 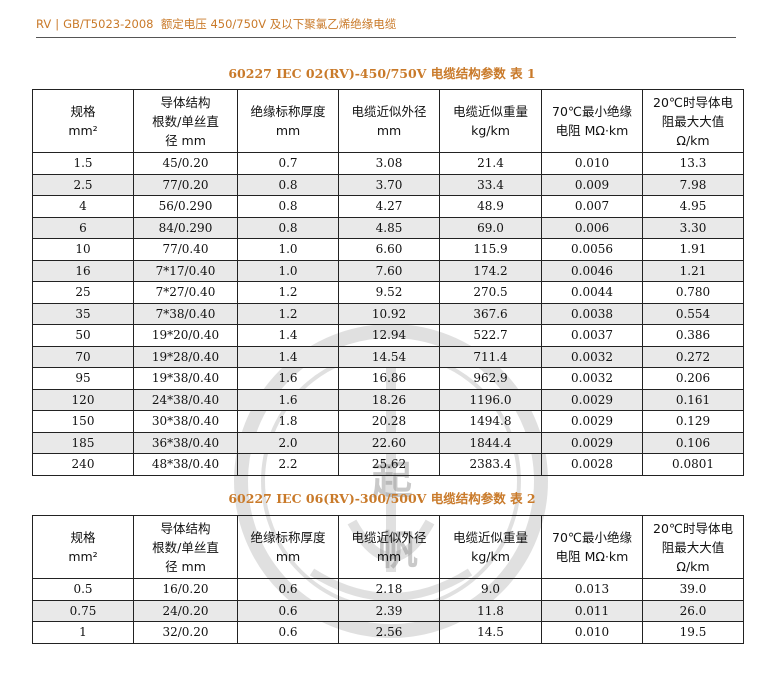 I want to click on cell-resistance-20c: 39.0, so click(x=693, y=589).